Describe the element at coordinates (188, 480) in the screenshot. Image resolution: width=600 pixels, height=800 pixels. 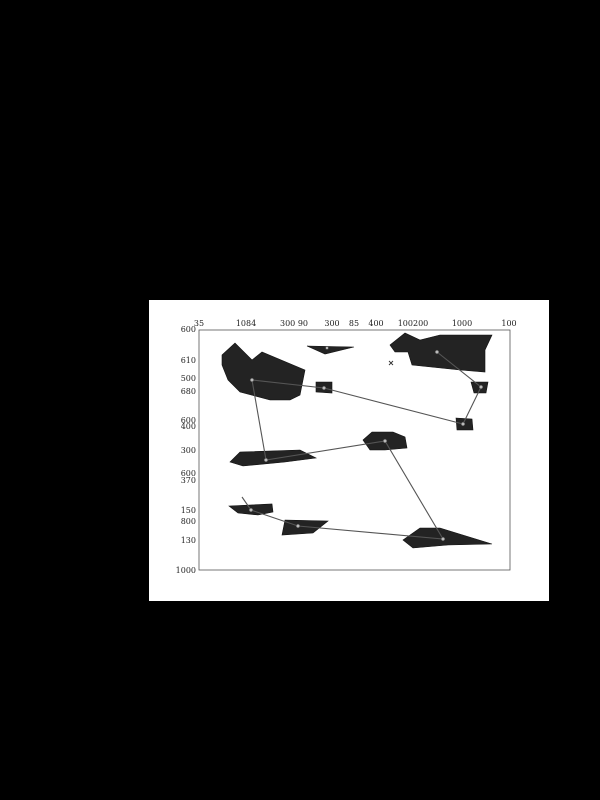
I see `left-label: 370` at that location.